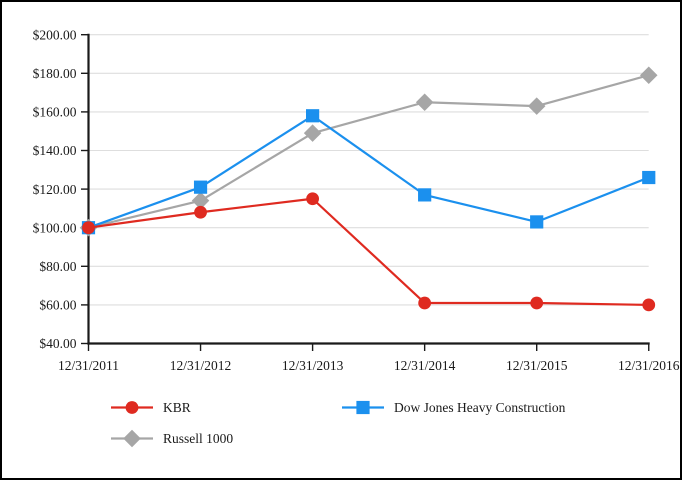 The width and height of the screenshot is (682, 480). I want to click on data-point-russell-1000-12/31/2013, so click(312, 133).